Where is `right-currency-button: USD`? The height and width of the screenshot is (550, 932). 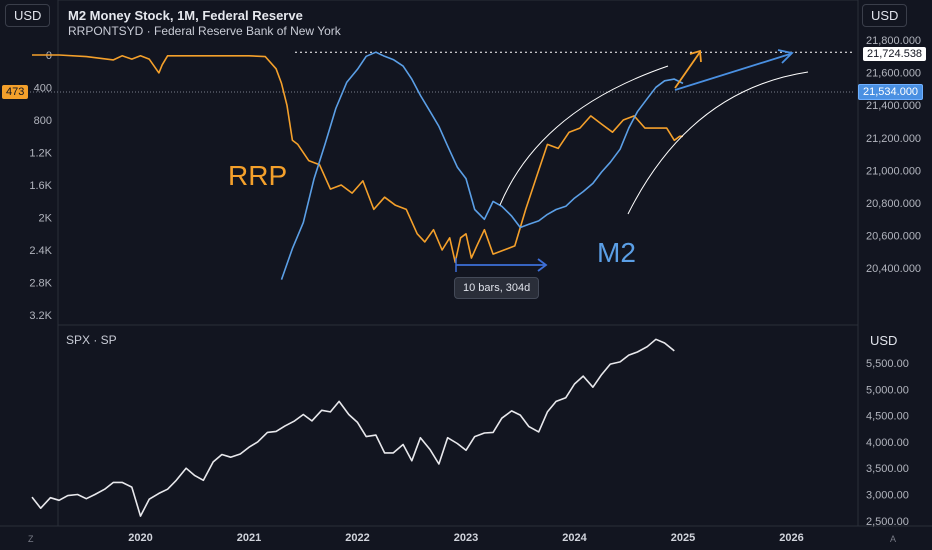 right-currency-button: USD is located at coordinates (885, 15).